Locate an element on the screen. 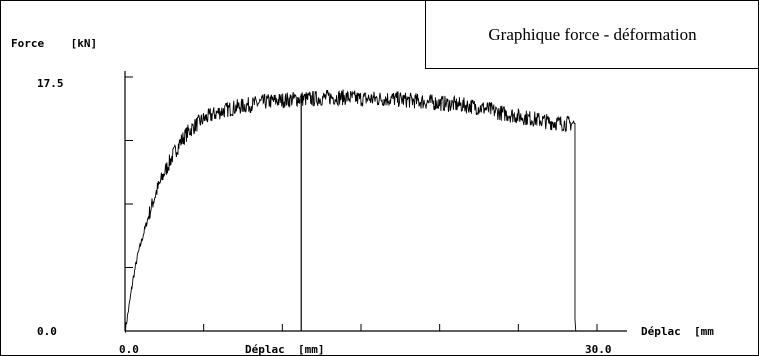  y-tick-label-max: 17.5 is located at coordinates (50, 83).